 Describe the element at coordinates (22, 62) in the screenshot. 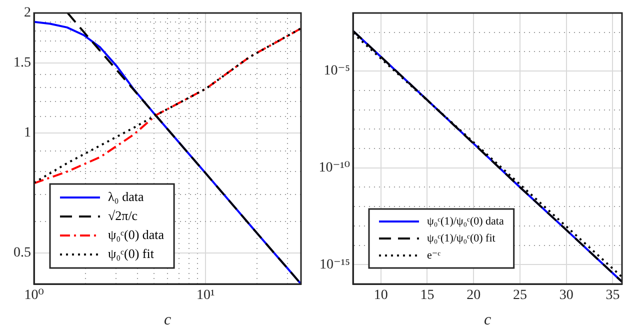

I see `y-tick-label: 1.5` at that location.